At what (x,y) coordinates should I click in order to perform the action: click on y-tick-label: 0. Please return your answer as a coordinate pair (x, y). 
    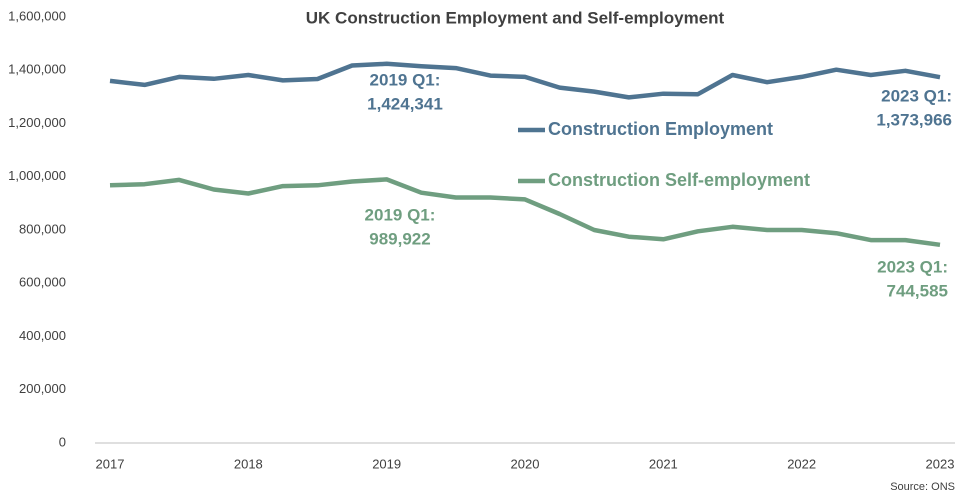
    Looking at the image, I should click on (62, 441).